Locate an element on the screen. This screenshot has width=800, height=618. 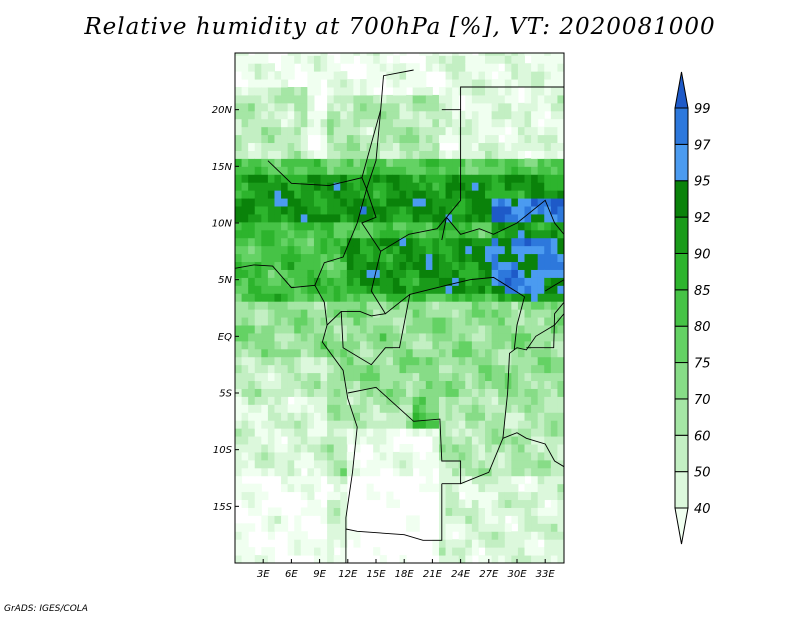
colorbar-label: 99 is located at coordinates (702, 109).